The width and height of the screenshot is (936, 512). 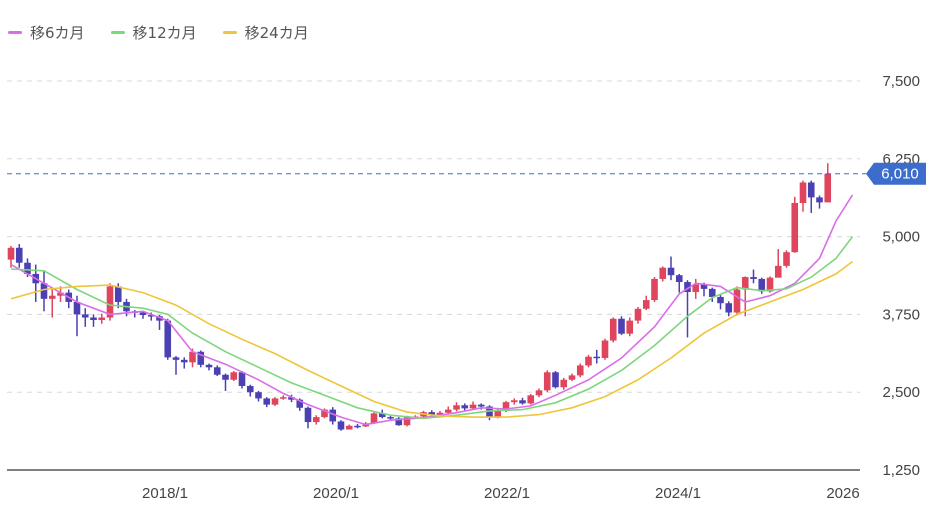 I want to click on legend-item-ma12: 移12カ月, so click(x=153, y=32).